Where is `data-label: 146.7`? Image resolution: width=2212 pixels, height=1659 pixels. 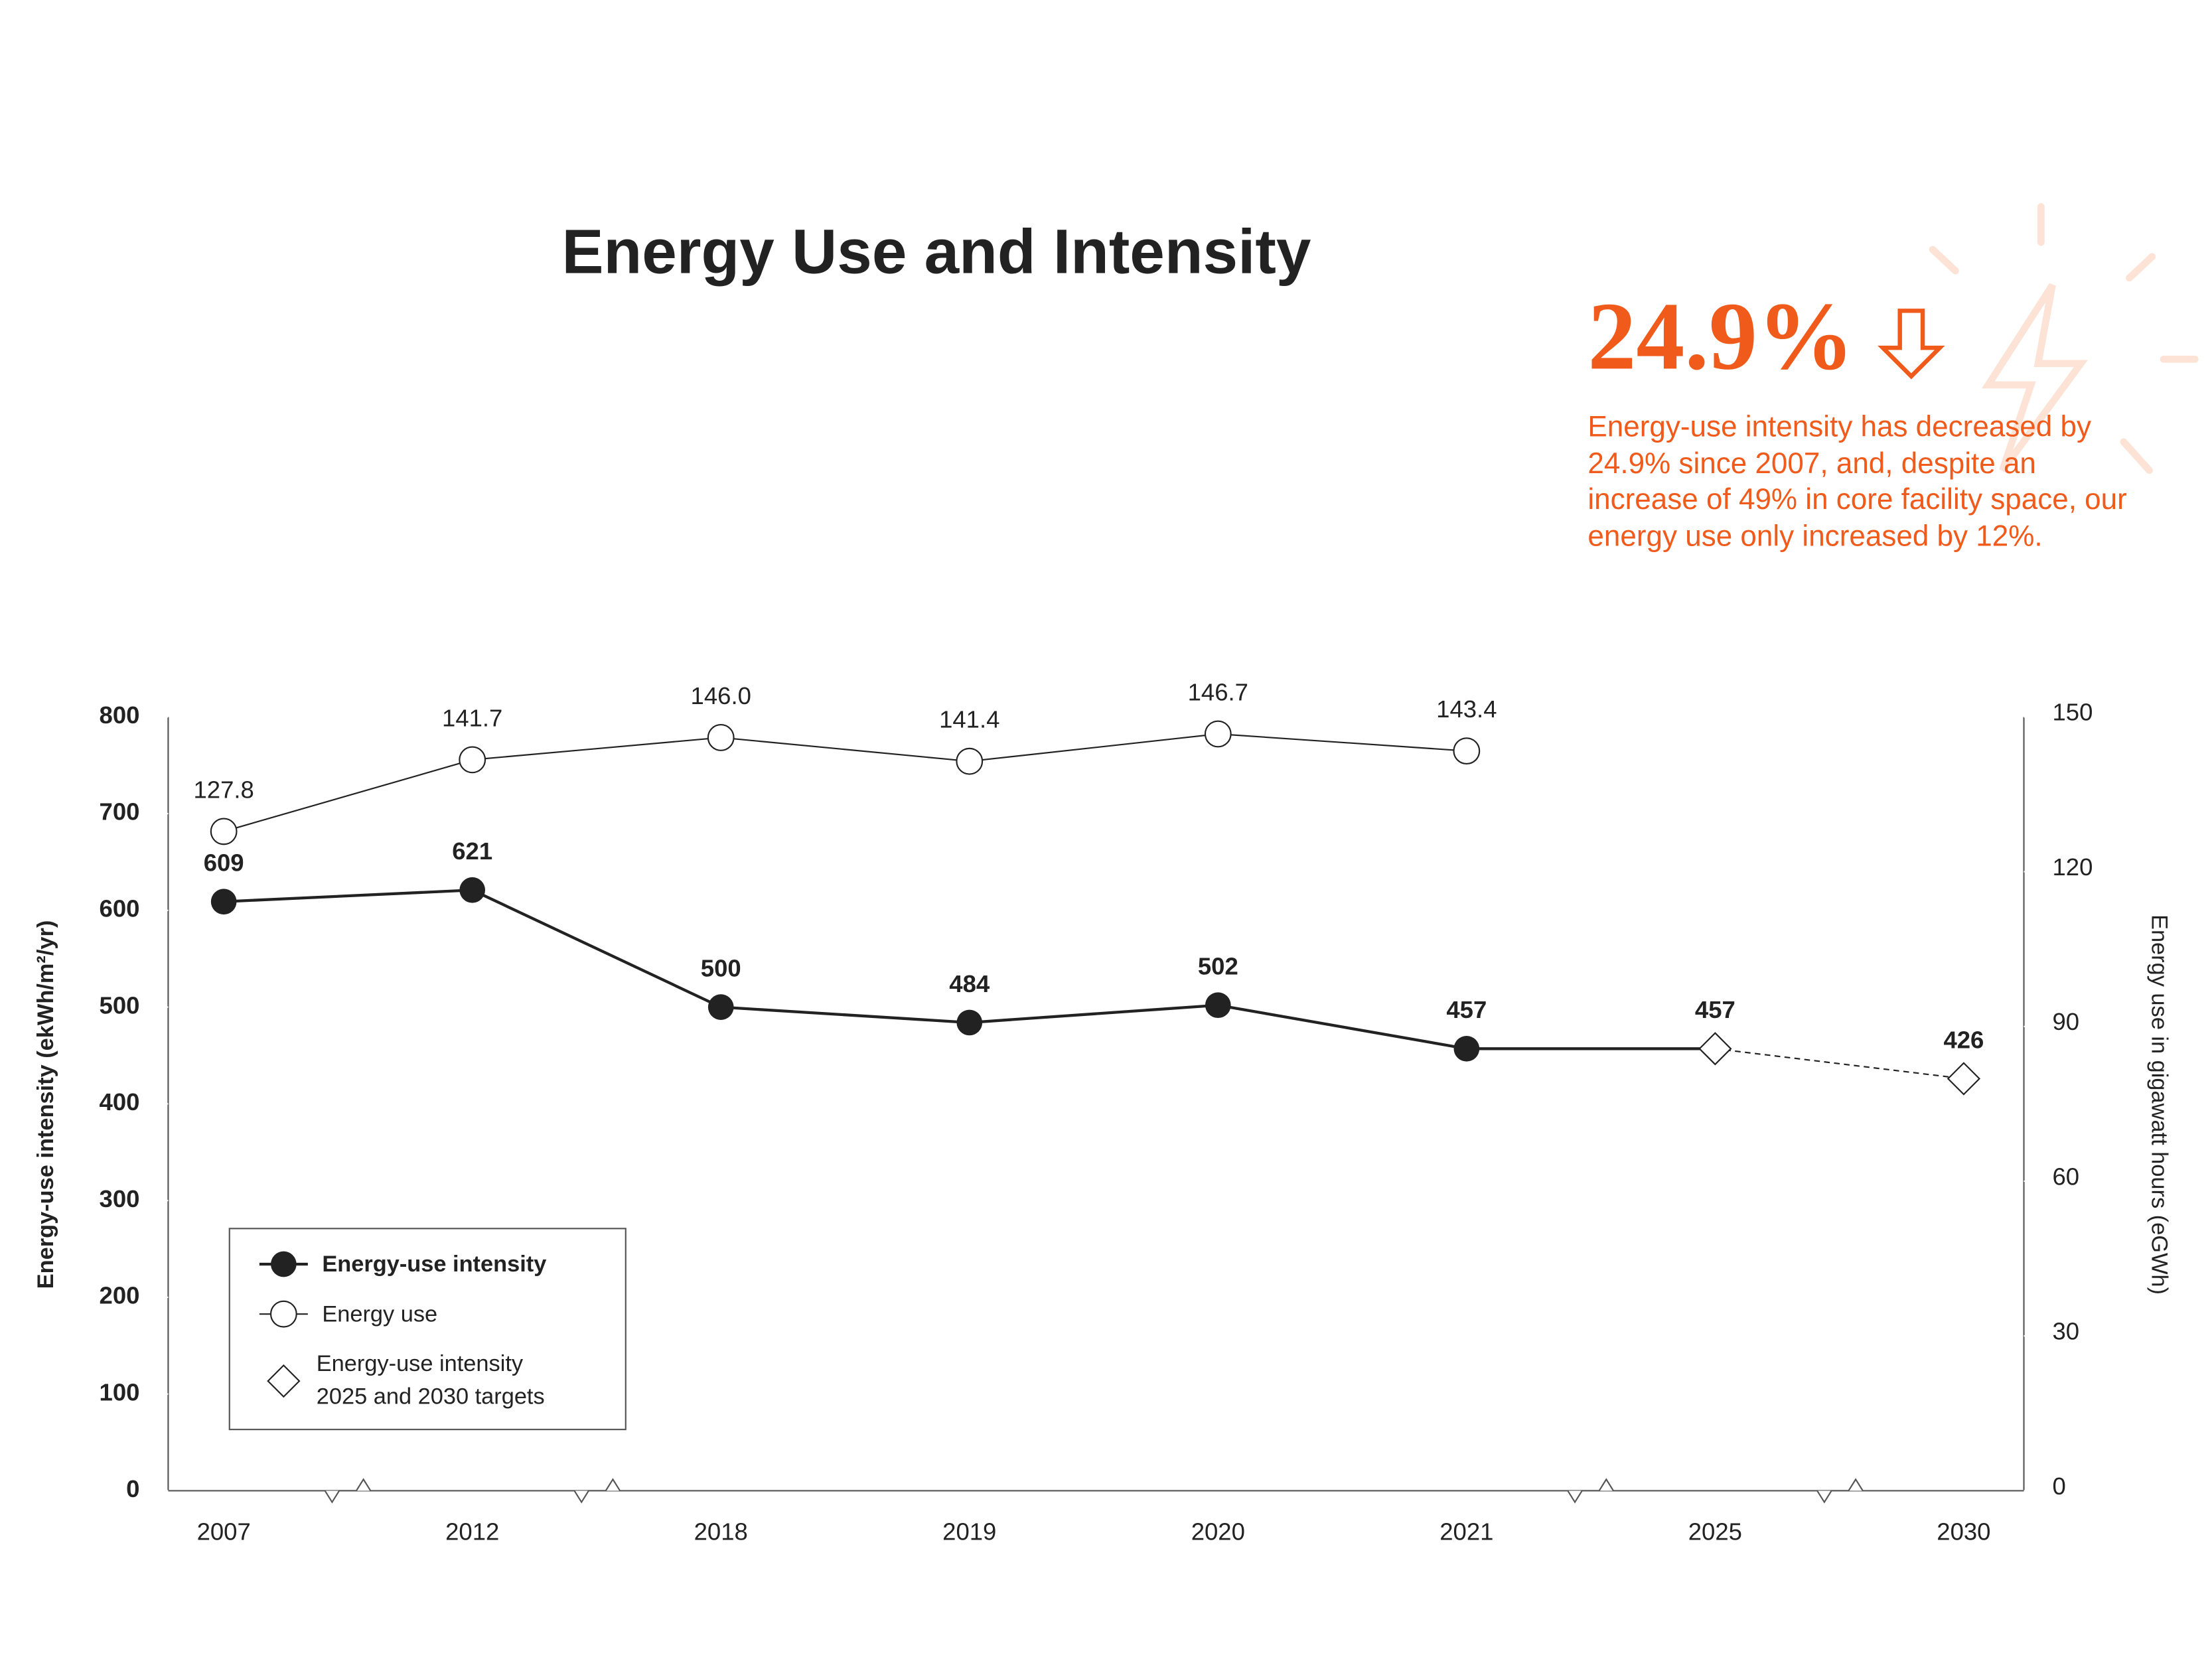
data-label: 146.7 is located at coordinates (1218, 692).